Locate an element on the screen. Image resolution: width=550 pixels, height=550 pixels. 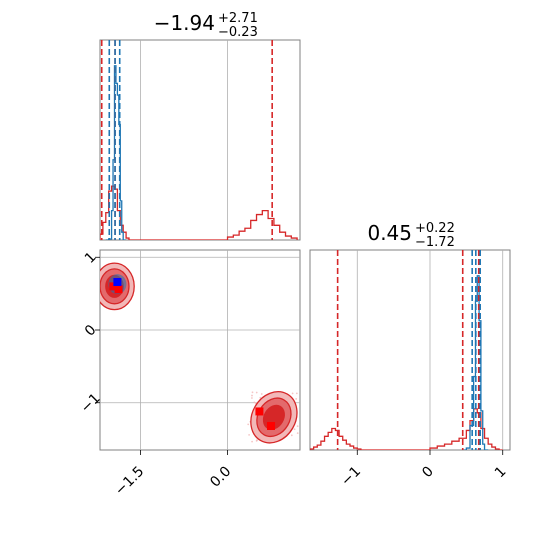
y-tick-label: 0 is located at coordinates (91, 331).